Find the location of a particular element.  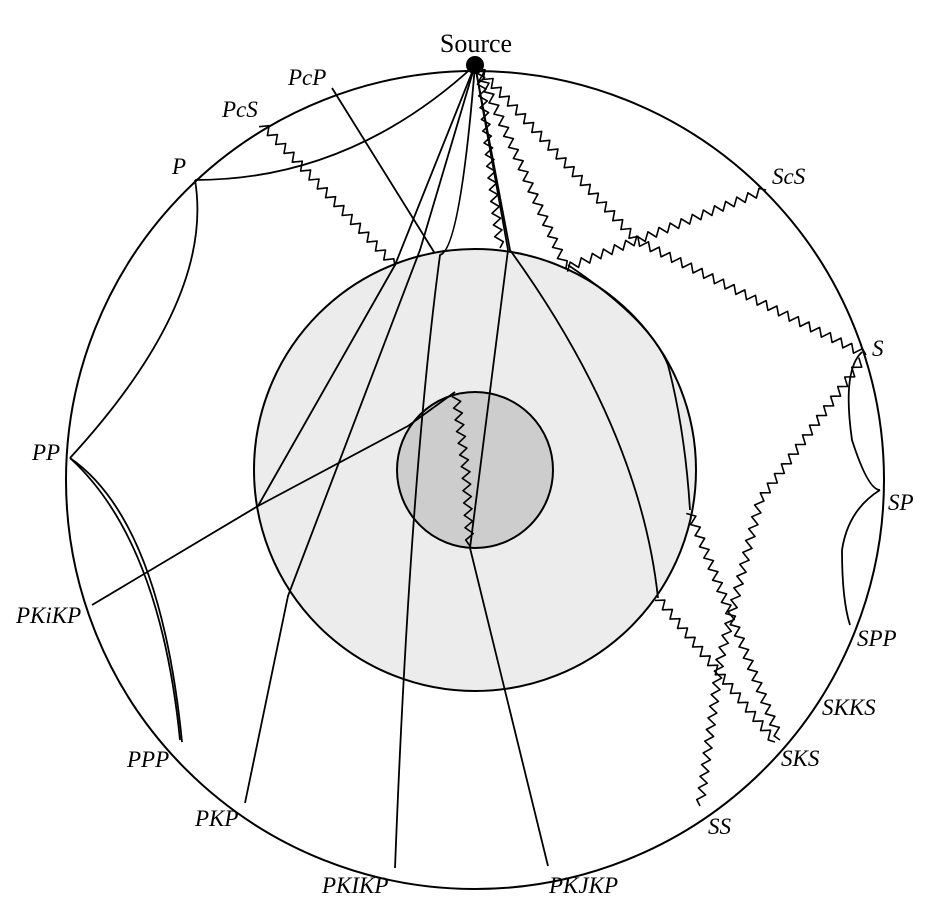

ray-PP-leg1 is located at coordinates (134, 319).